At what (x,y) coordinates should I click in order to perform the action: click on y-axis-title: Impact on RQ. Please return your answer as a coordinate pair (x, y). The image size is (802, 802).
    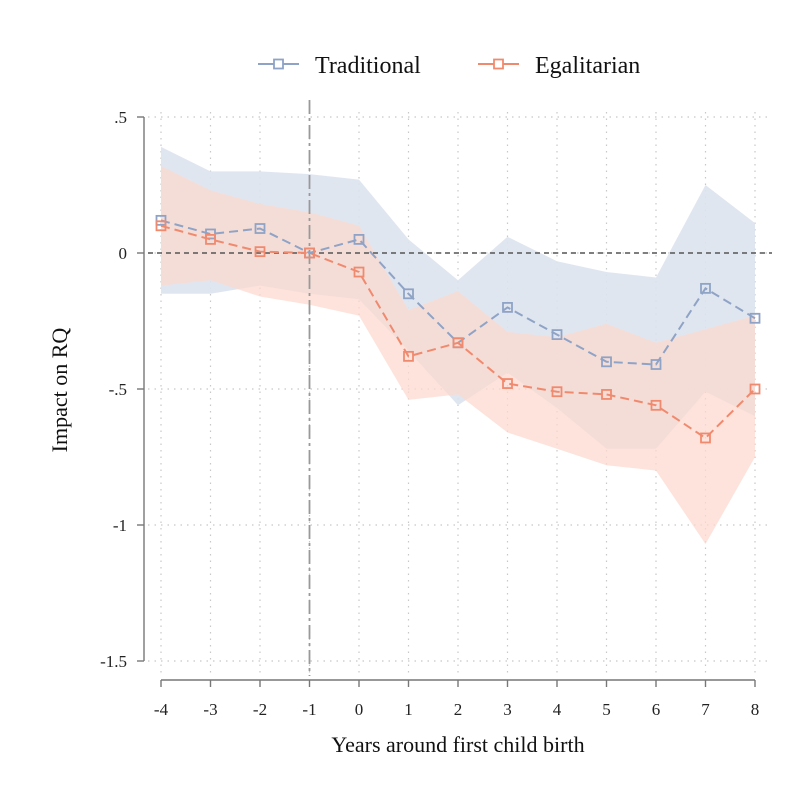
    Looking at the image, I should click on (59, 390).